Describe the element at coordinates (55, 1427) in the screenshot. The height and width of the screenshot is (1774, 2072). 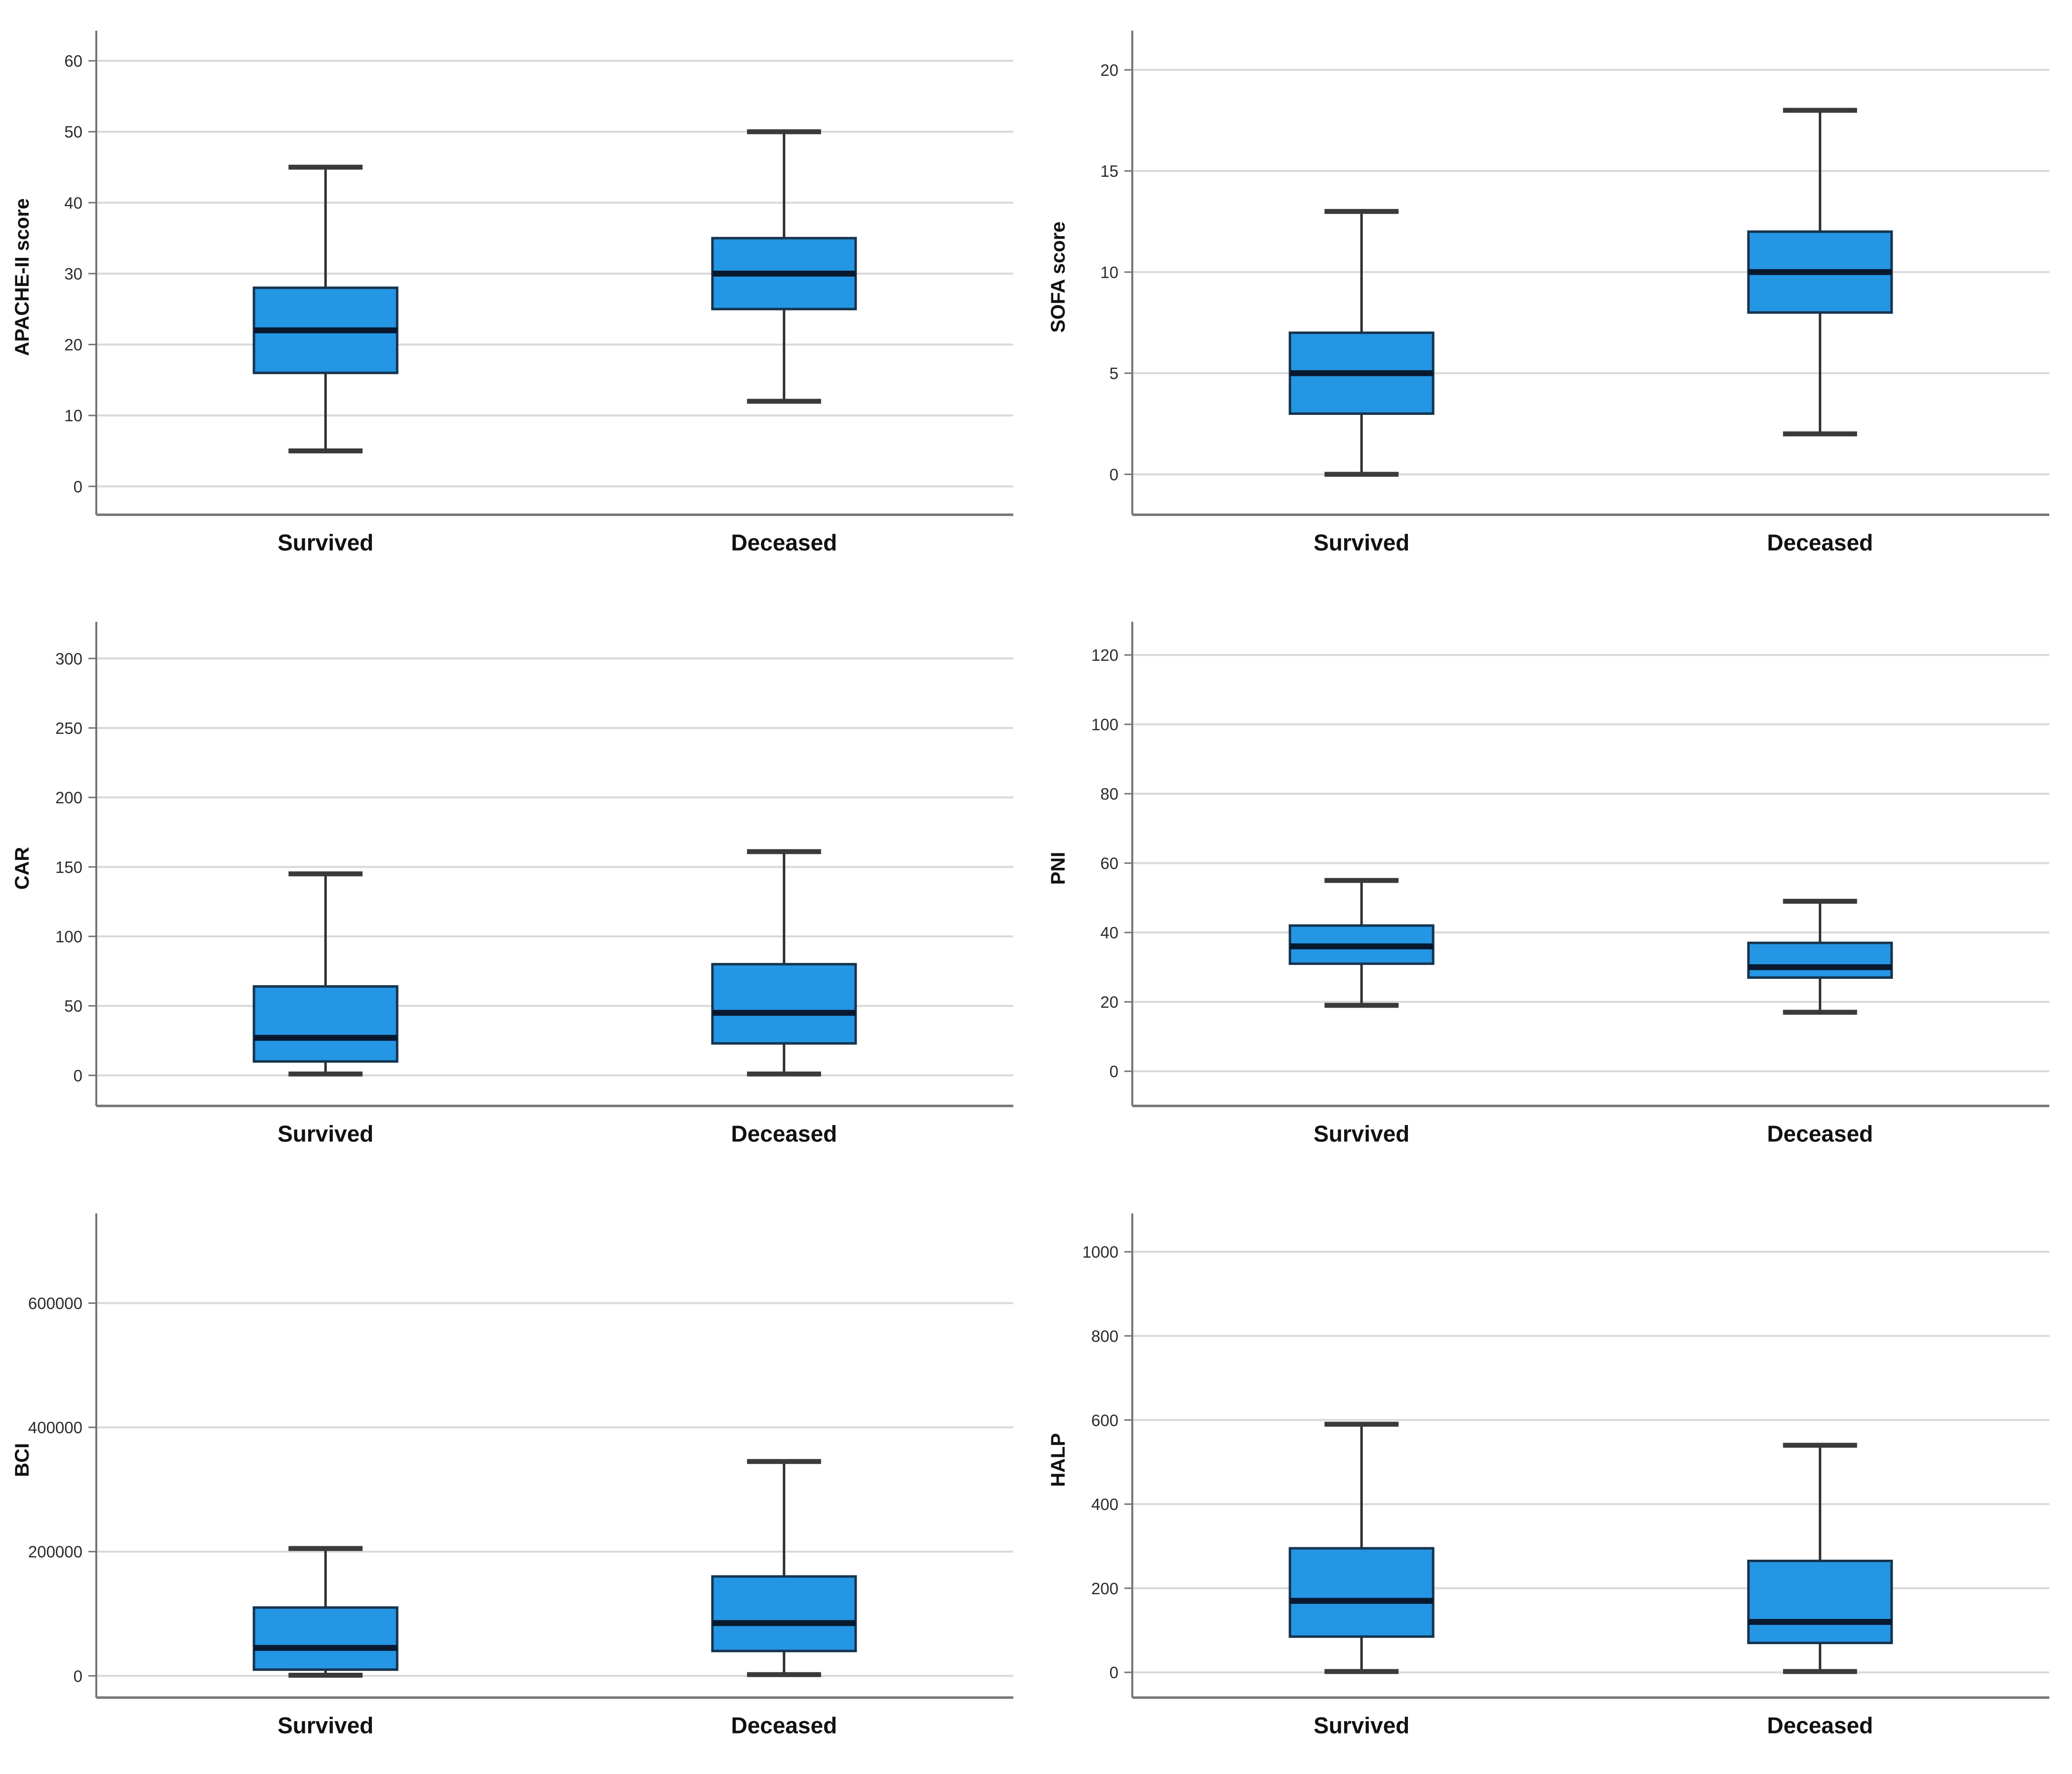
I see `y-tick-label: 400000` at that location.